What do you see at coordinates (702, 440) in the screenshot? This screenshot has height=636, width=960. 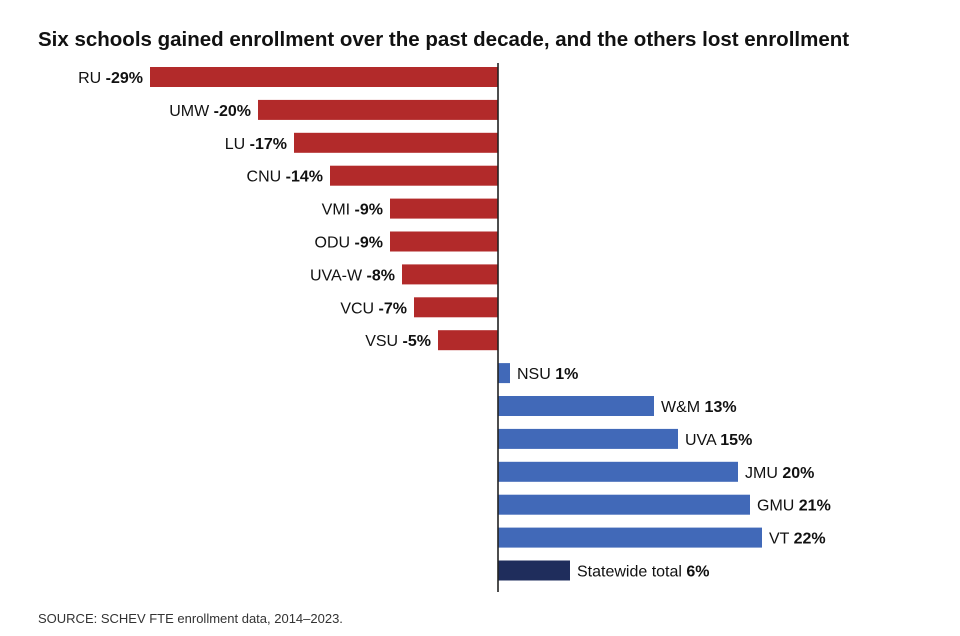 I see `category-label-uva: UVA` at bounding box center [702, 440].